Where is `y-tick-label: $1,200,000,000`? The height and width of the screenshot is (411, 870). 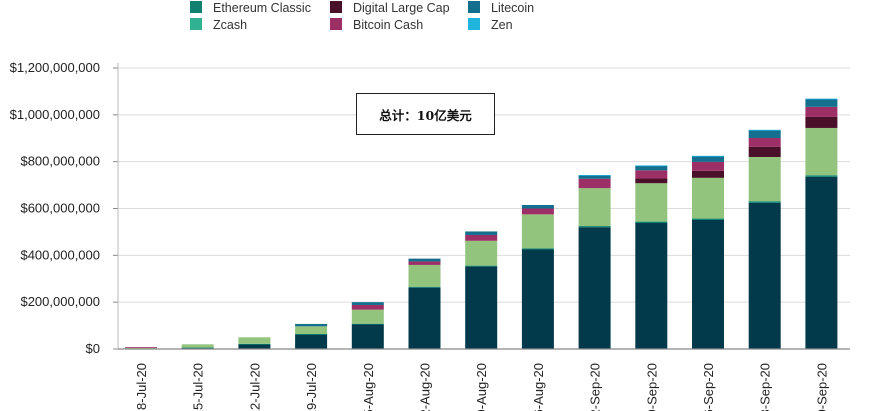
y-tick-label: $1,200,000,000 is located at coordinates (55, 67).